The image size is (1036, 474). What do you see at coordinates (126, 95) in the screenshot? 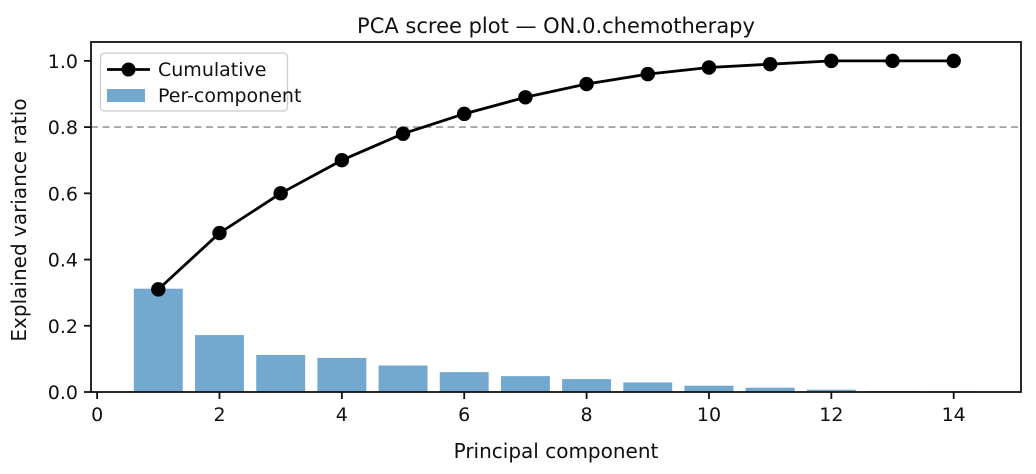
I see `legend-patch-sample` at bounding box center [126, 95].